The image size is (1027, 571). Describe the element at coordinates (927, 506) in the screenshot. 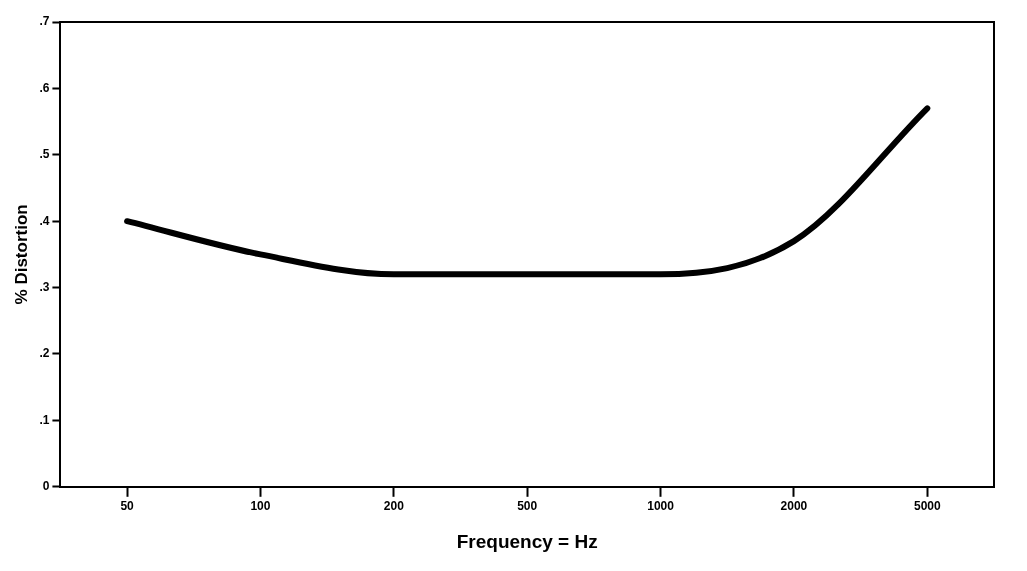

I see `x-tick-label: 5000` at that location.